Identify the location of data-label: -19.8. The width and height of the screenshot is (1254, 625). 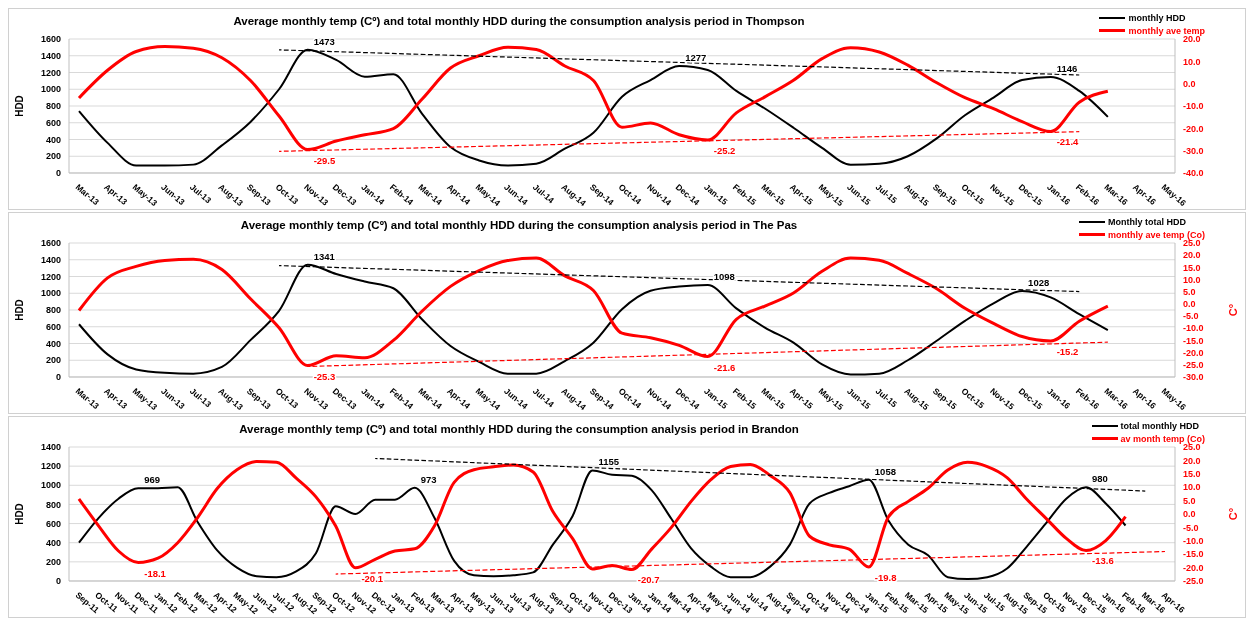
(885, 578).